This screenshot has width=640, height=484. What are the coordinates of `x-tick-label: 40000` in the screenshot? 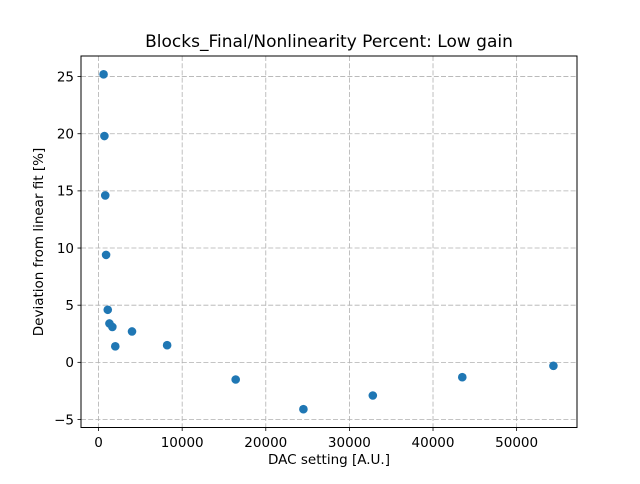 It's located at (433, 443).